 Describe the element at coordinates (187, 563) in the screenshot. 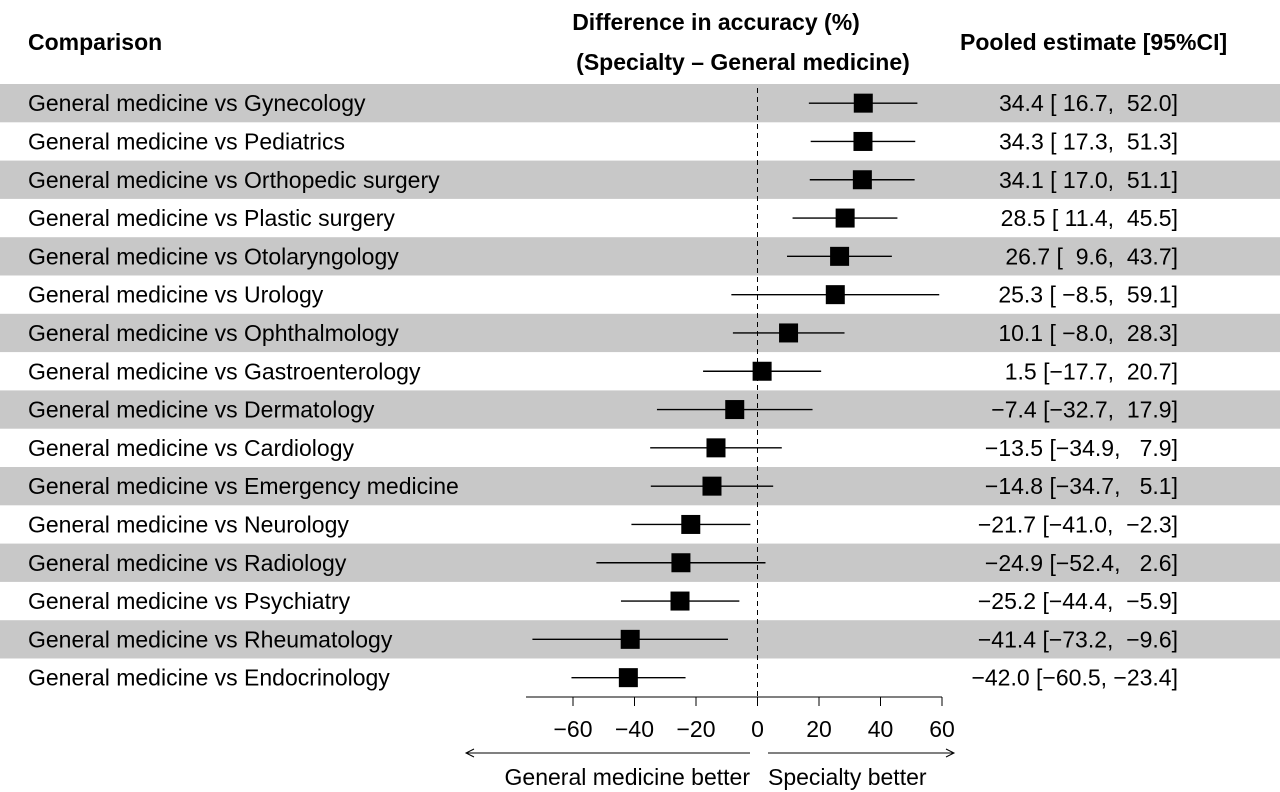

I see `row-label: General medicine vs Radiology` at that location.